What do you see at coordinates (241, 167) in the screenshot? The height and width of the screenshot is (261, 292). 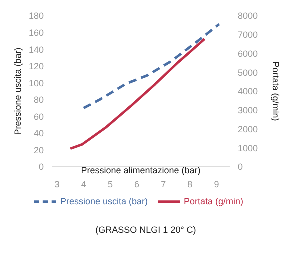 I see `y2-tick-label: 0` at bounding box center [241, 167].